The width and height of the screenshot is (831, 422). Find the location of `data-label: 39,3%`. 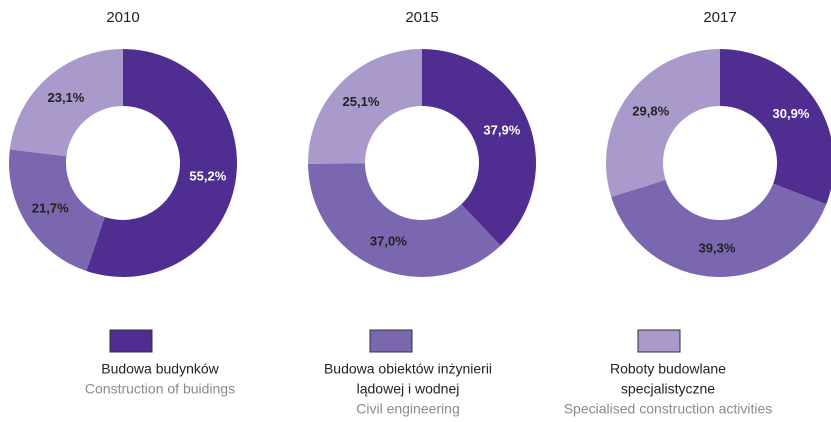

data-label: 39,3% is located at coordinates (717, 247).